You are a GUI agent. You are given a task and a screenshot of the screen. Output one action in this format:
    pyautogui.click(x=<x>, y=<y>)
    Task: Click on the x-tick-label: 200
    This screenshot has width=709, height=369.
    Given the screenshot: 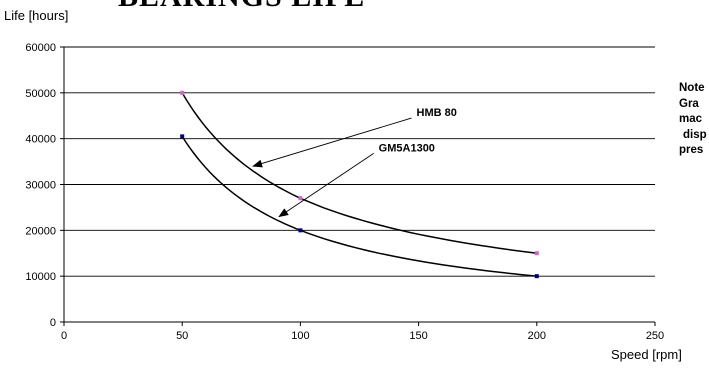 What is the action you would take?
    pyautogui.click(x=537, y=336)
    